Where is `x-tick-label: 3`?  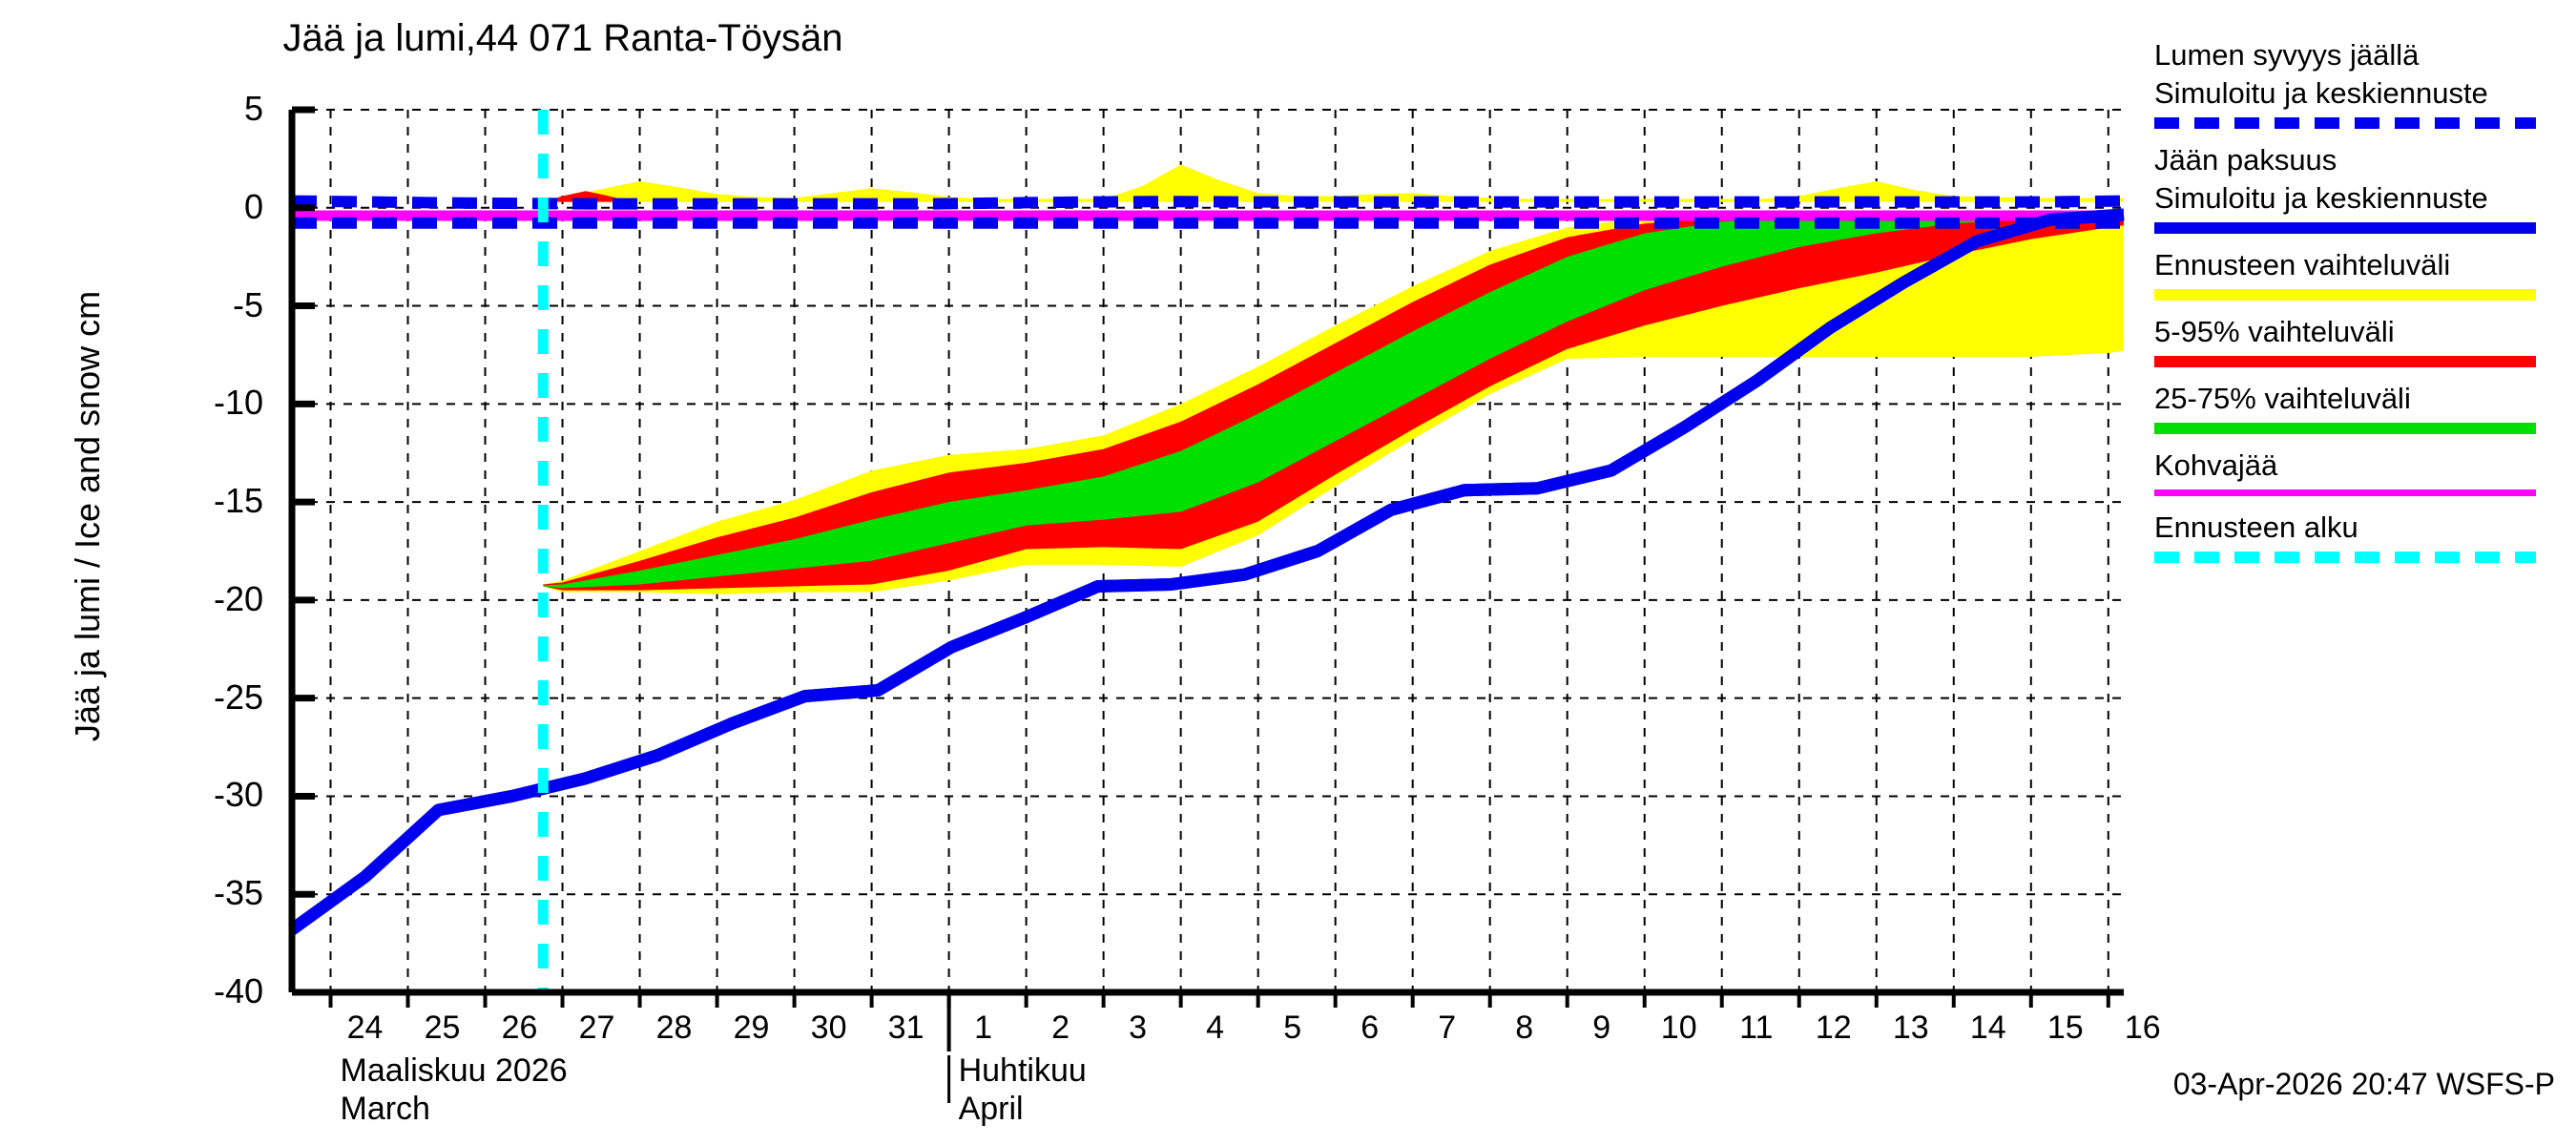
x-tick-label: 3 is located at coordinates (1138, 1028).